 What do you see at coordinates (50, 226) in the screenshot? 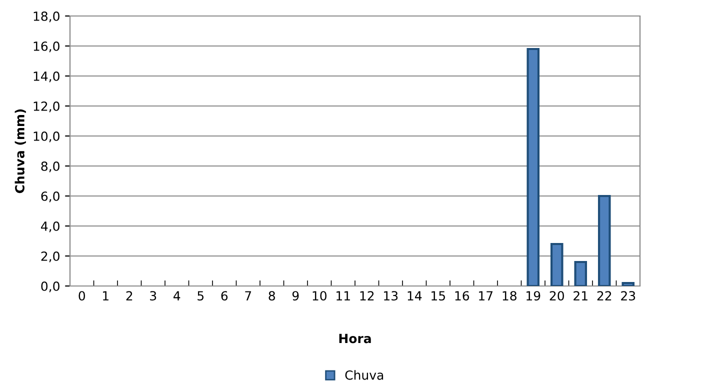
I see `y-tick-label: 4,0` at bounding box center [50, 226].